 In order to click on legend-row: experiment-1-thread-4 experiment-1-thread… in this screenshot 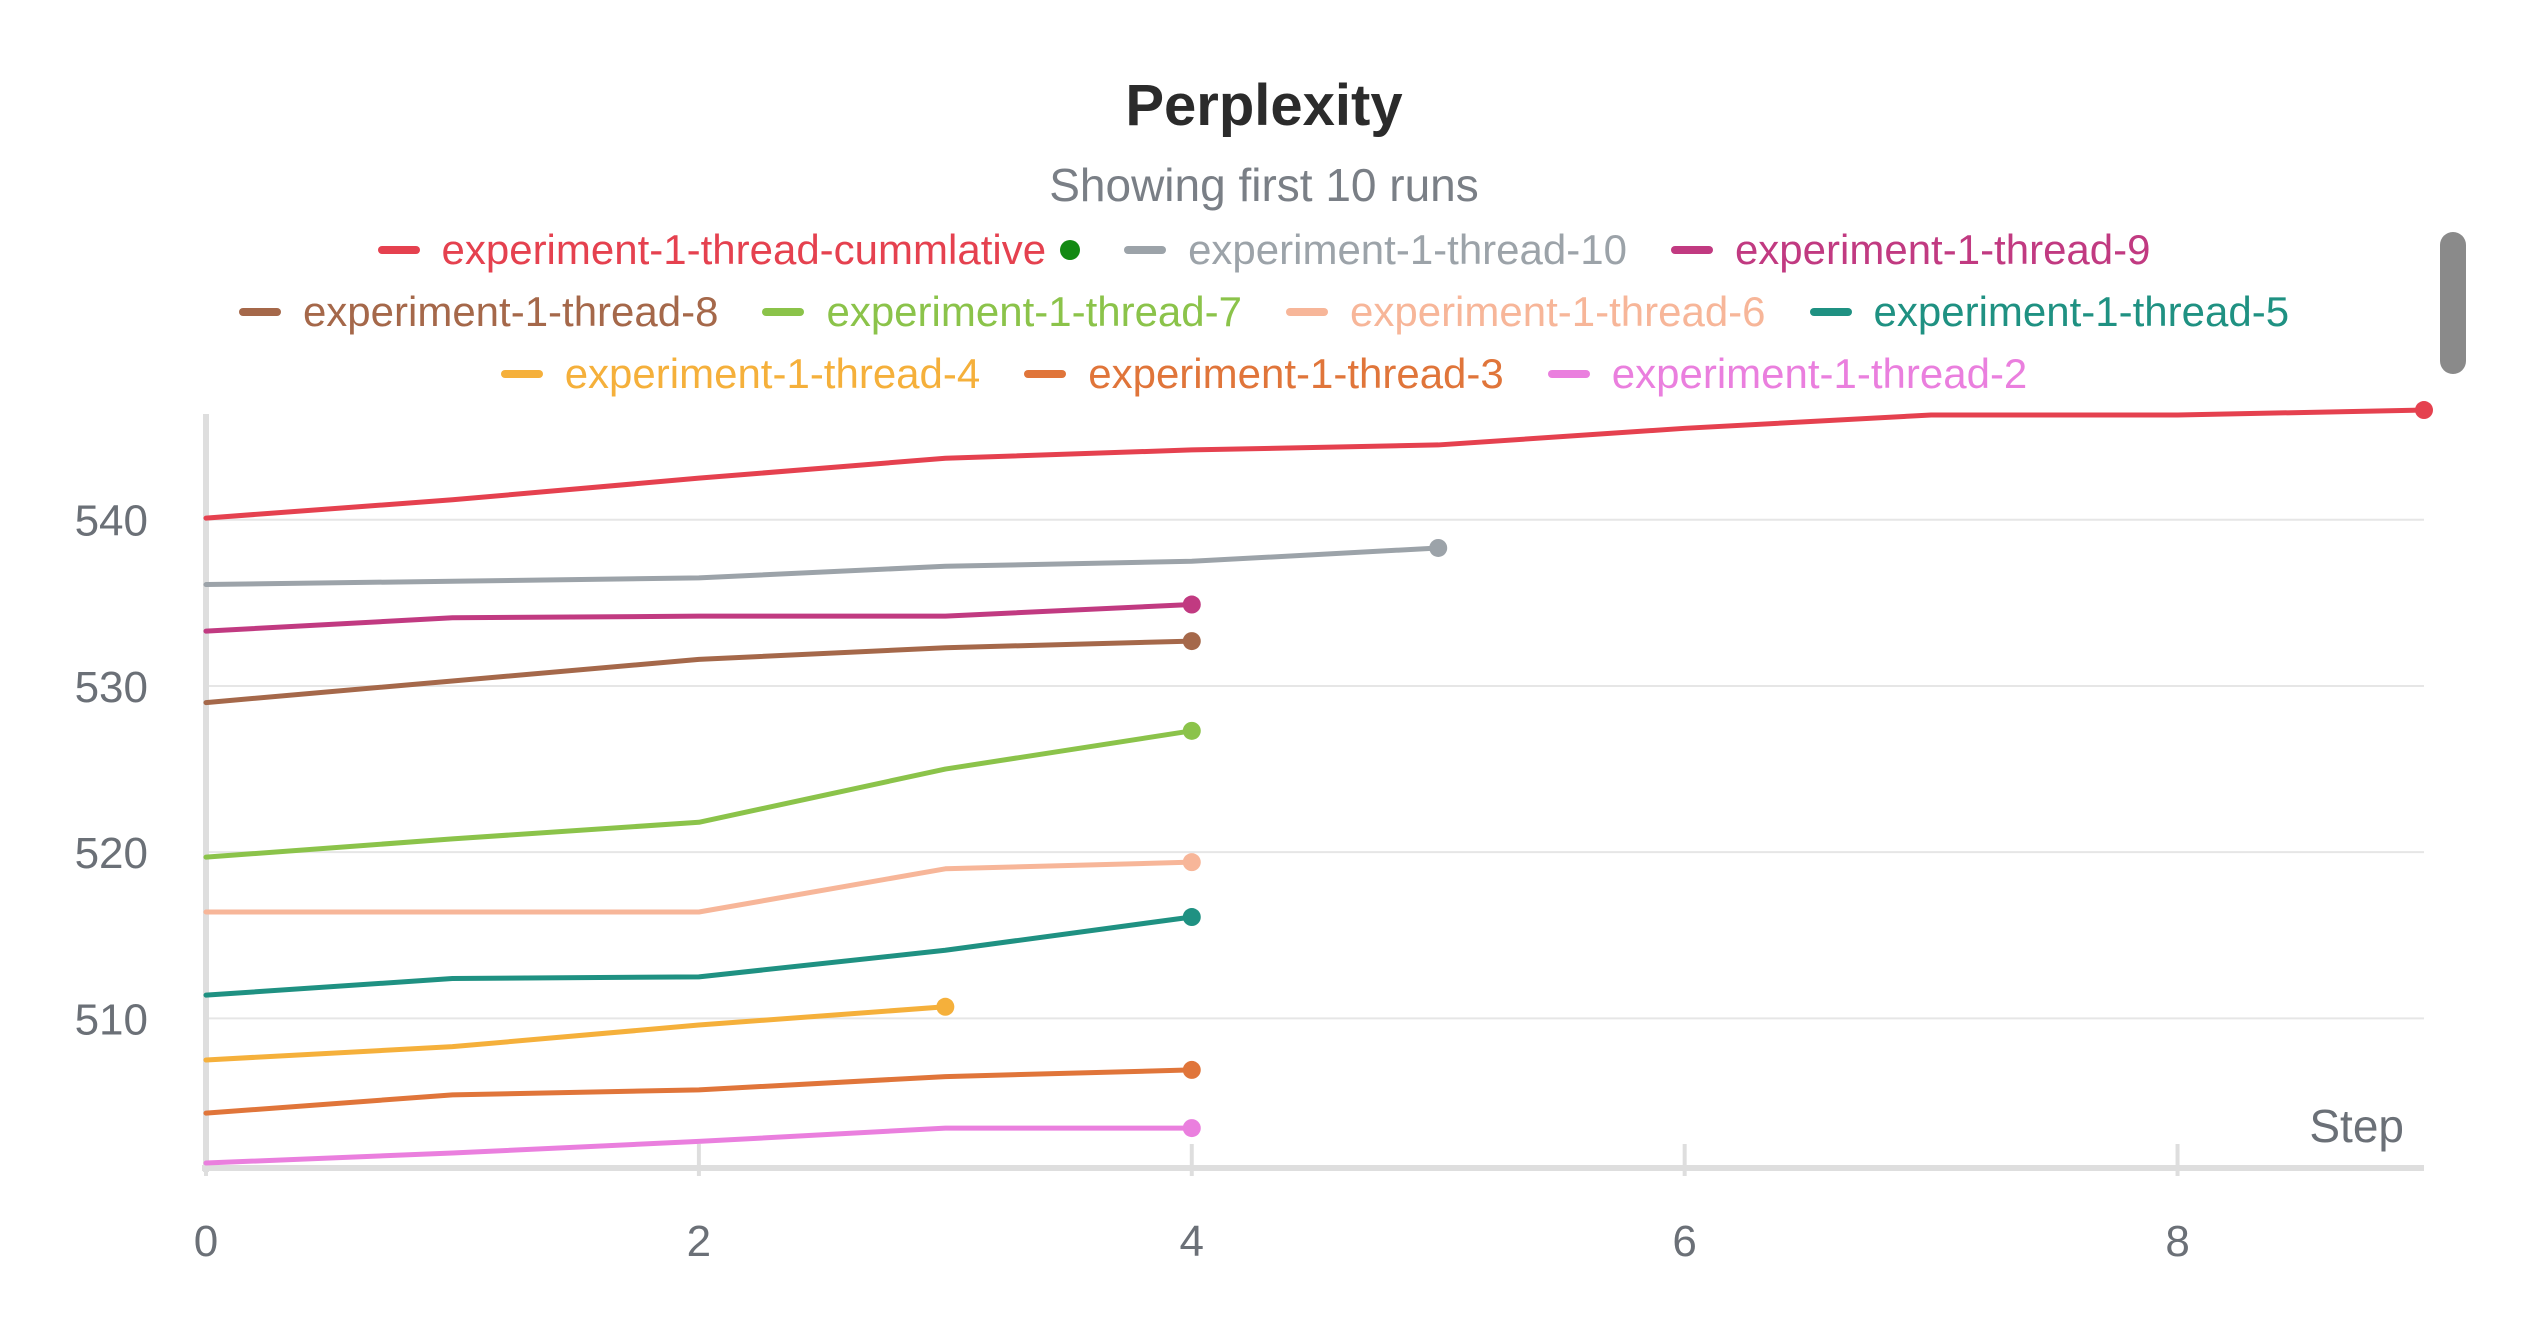, I will do `click(1264, 374)`.